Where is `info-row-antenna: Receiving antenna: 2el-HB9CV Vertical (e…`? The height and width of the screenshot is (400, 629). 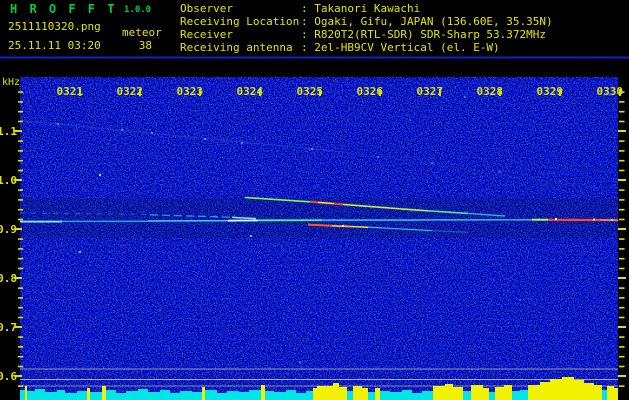 info-row-antenna: Receiving antenna: 2el-HB9CV Vertical (e… is located at coordinates (340, 47).